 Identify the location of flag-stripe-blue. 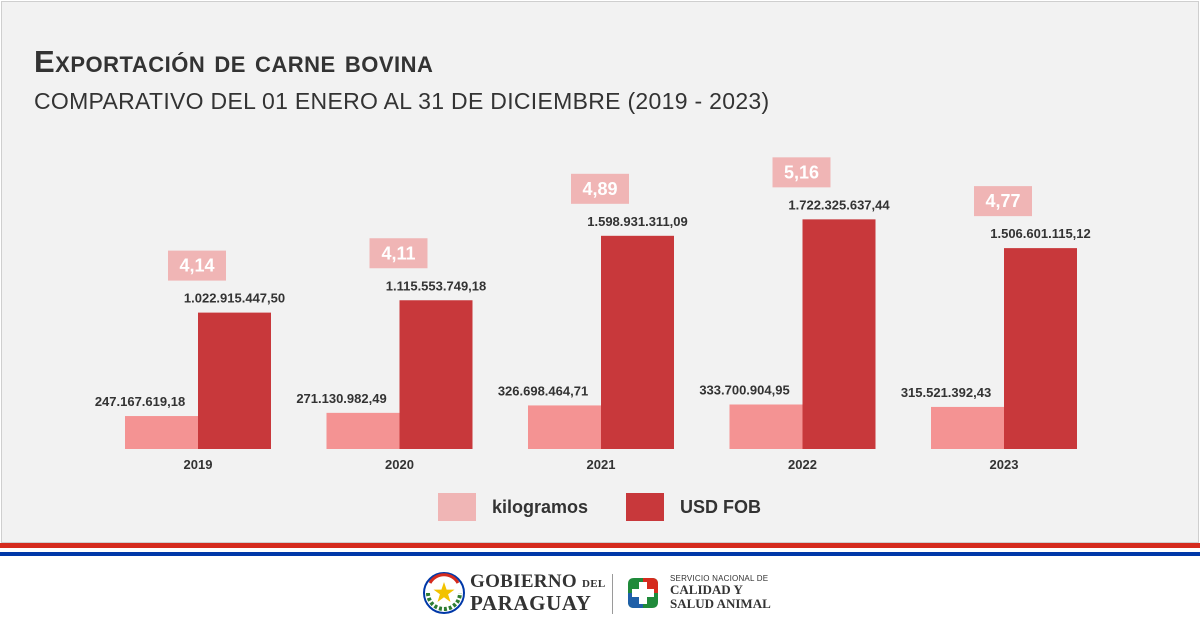
(600, 554).